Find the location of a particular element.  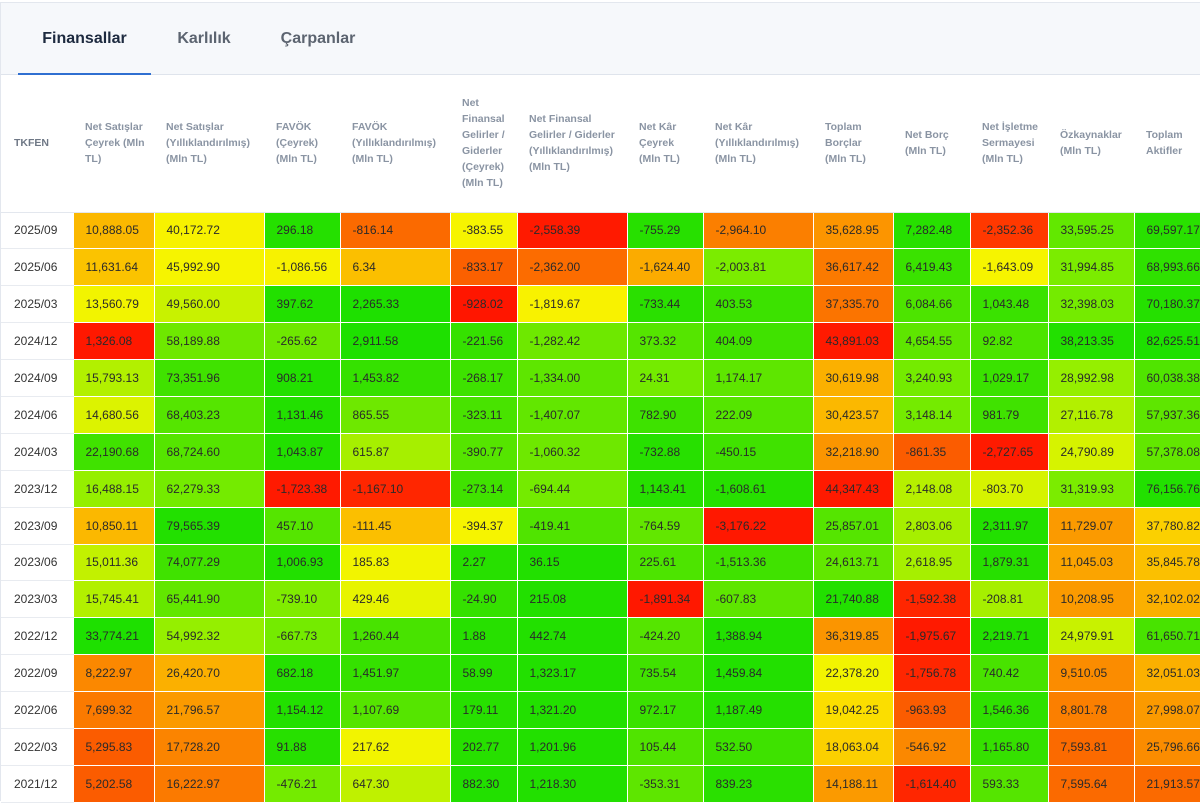

value-cell: 36,319.85 is located at coordinates (853, 636).